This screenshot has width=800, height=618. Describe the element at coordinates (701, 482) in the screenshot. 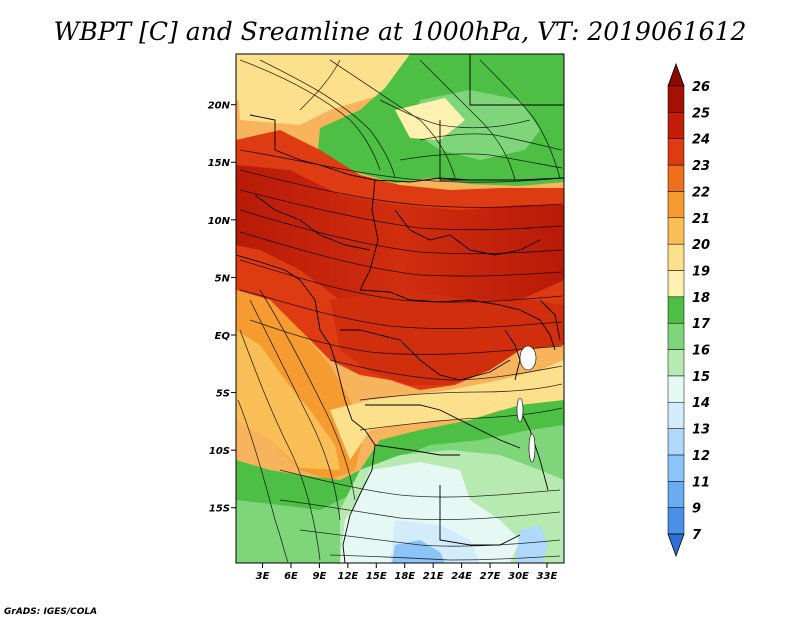

I see `colorbar-label: 11` at that location.